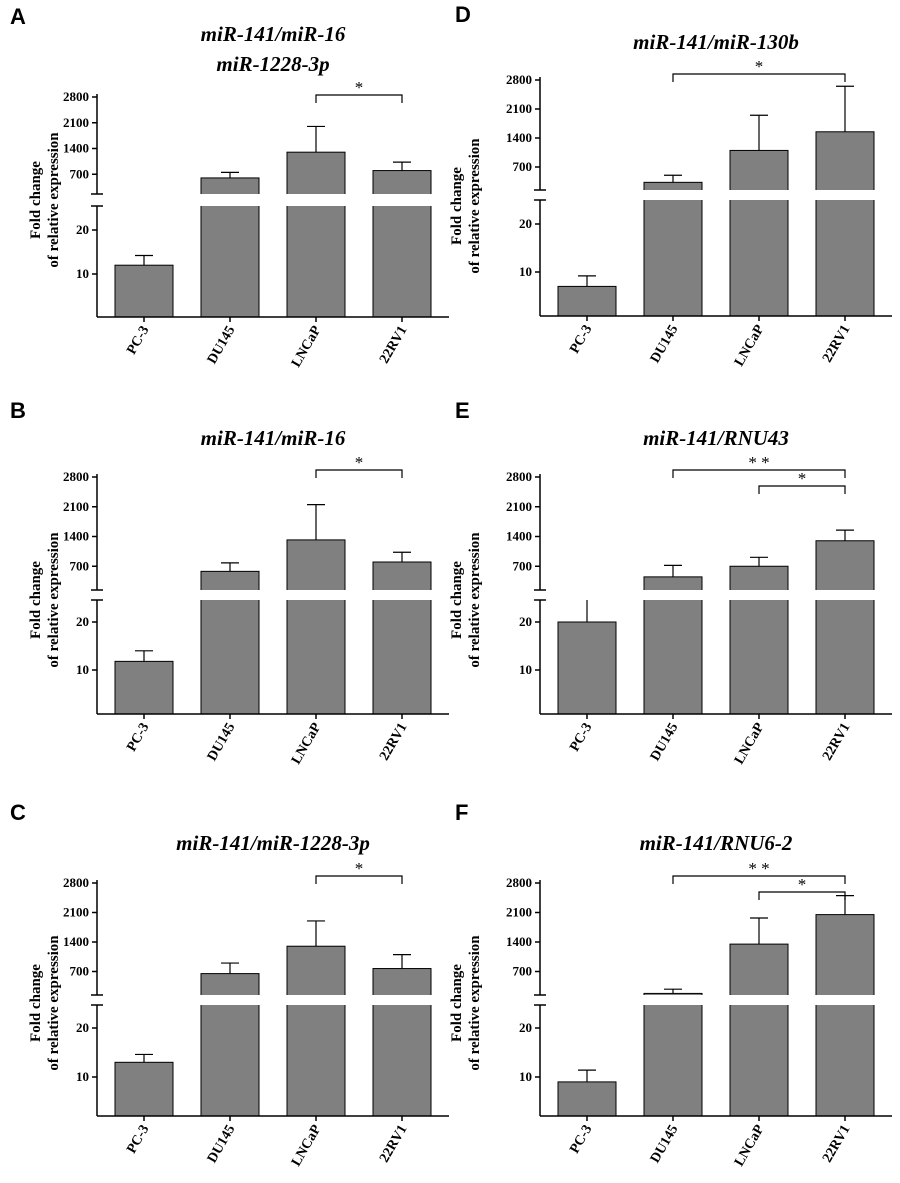 The height and width of the screenshot is (1183, 900). Describe the element at coordinates (716, 438) in the screenshot. I see `chart-title: miR-141/RNU43` at that location.